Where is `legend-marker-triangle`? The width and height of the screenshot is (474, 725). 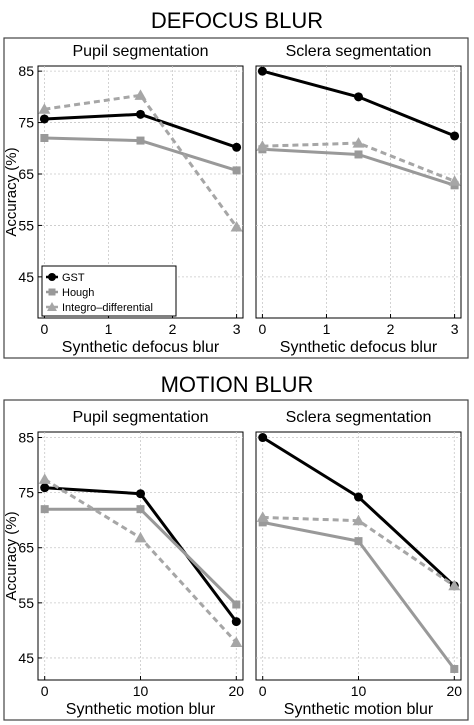
legend-marker-triangle is located at coordinates (52, 306).